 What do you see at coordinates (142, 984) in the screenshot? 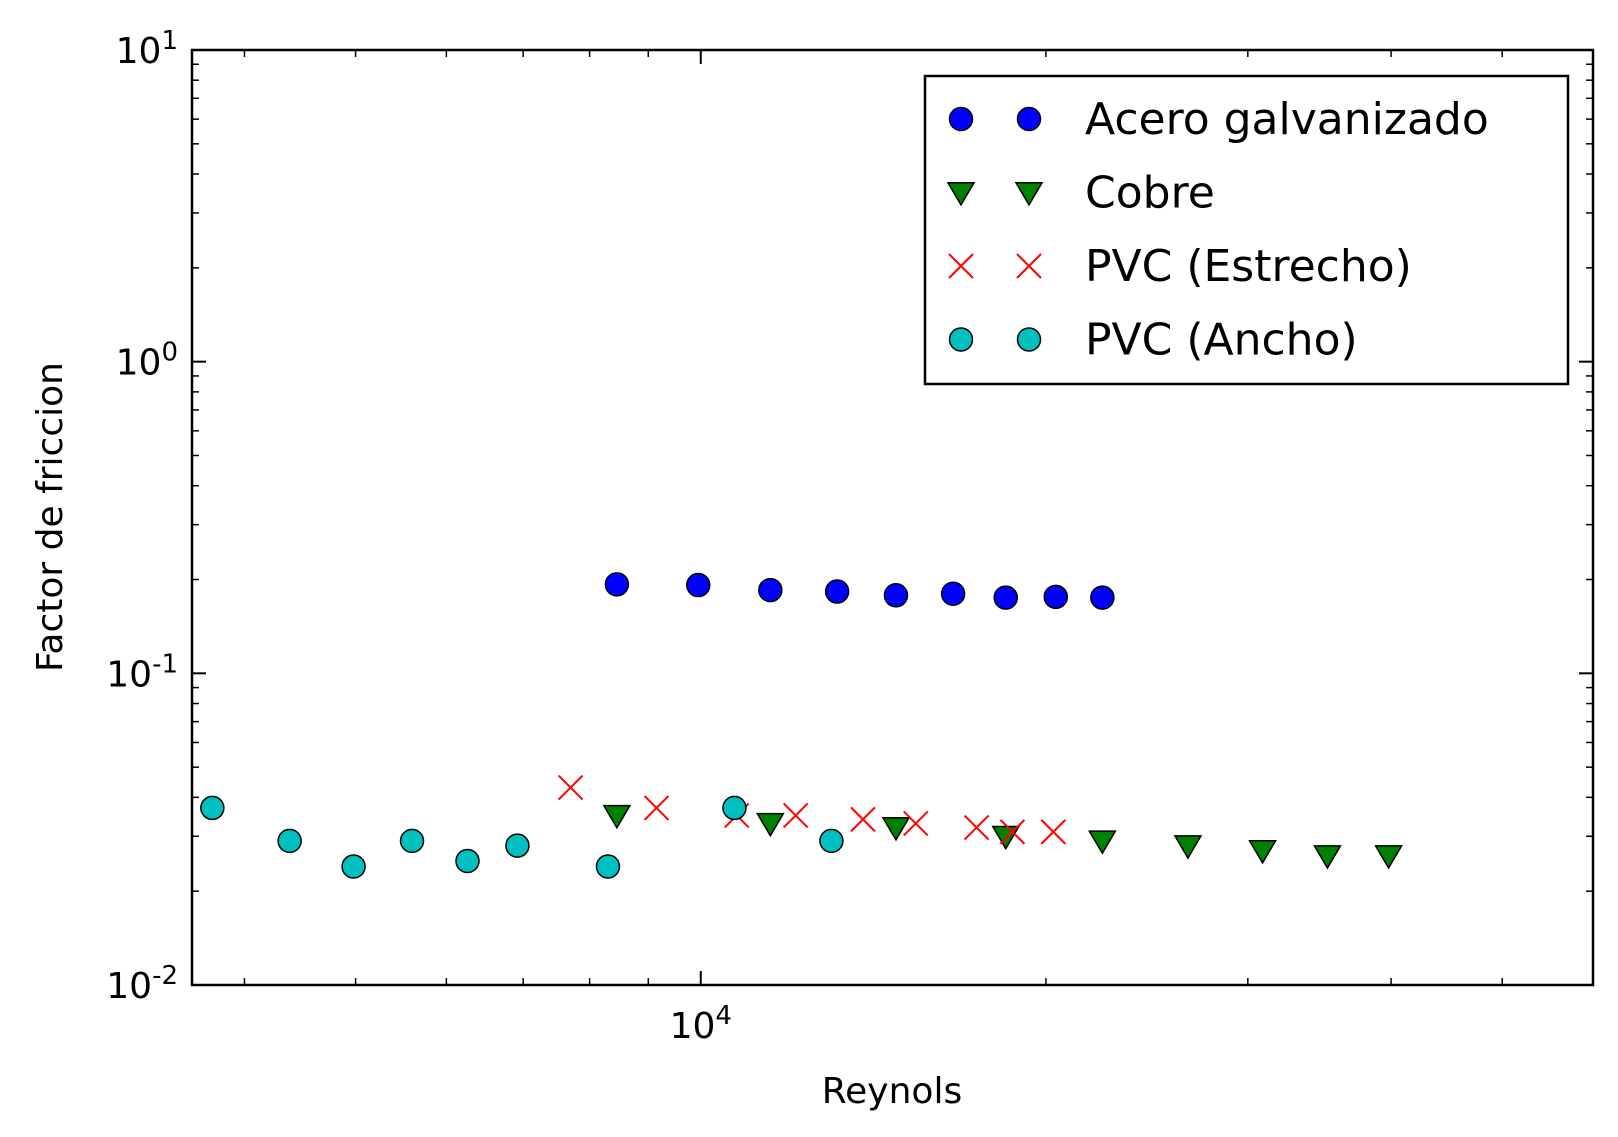
I see `y-tick-label: 10⁻²` at bounding box center [142, 984].